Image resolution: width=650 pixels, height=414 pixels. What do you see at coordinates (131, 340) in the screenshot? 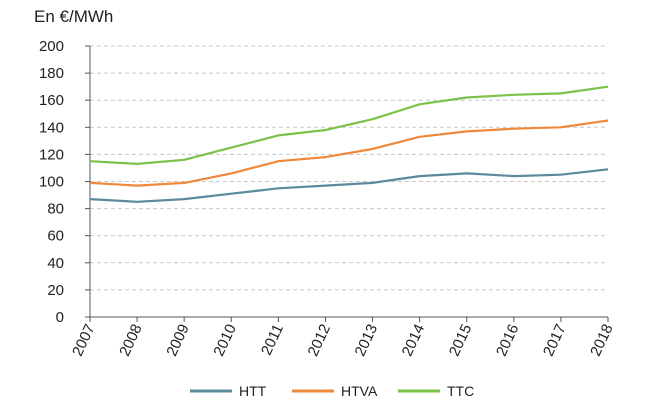
I see `x-tick-label: 2008` at bounding box center [131, 340].